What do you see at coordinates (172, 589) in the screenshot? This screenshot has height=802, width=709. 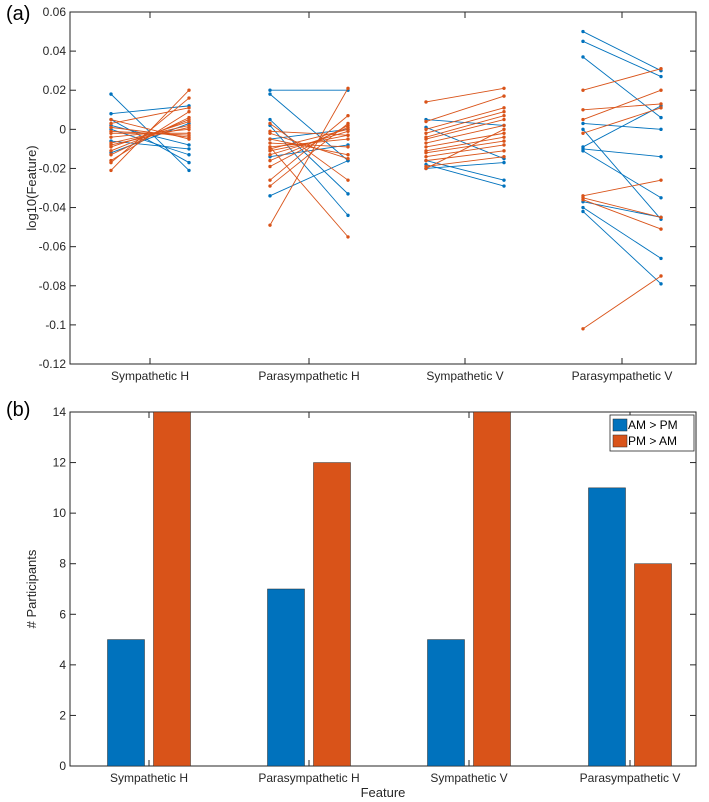 I see `bar-pm-am-sympathetic-h` at bounding box center [172, 589].